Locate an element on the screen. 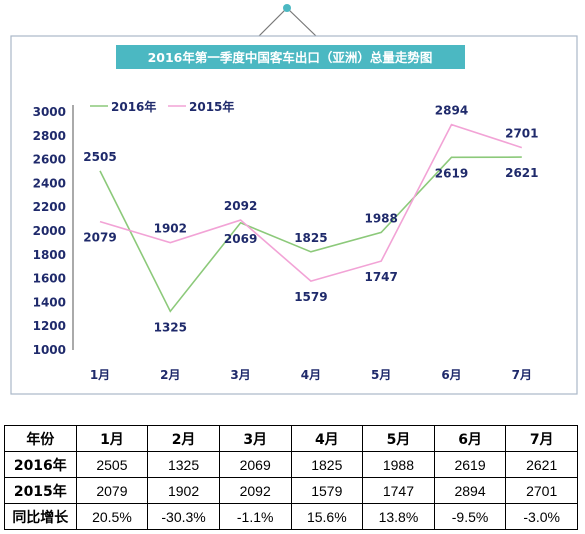 This screenshot has height=534, width=585. data-label-2016年: 1325 is located at coordinates (170, 327).